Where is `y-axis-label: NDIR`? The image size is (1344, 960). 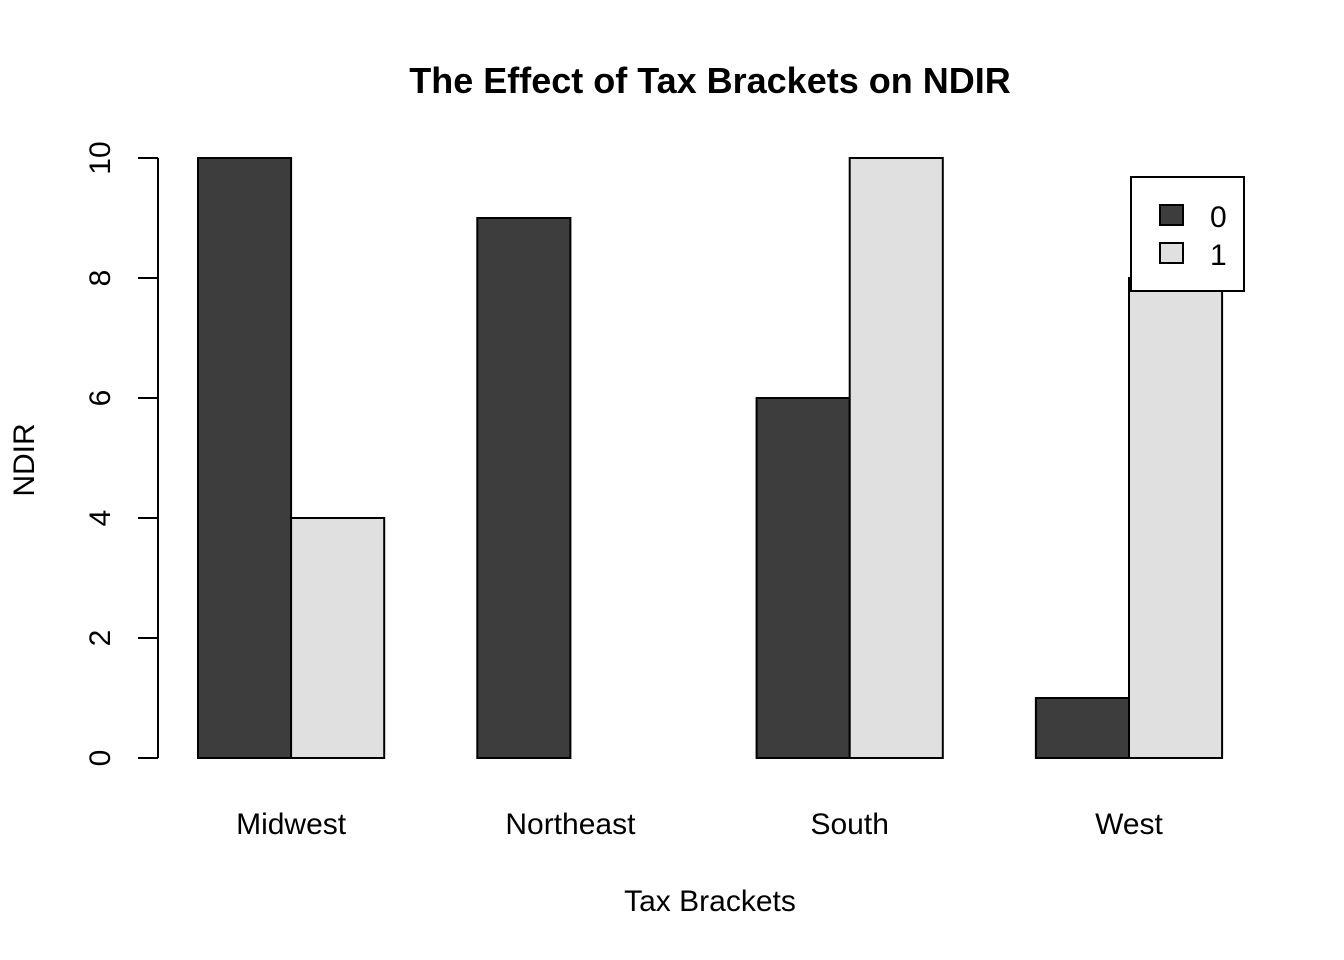 y-axis-label: NDIR is located at coordinates (24, 459).